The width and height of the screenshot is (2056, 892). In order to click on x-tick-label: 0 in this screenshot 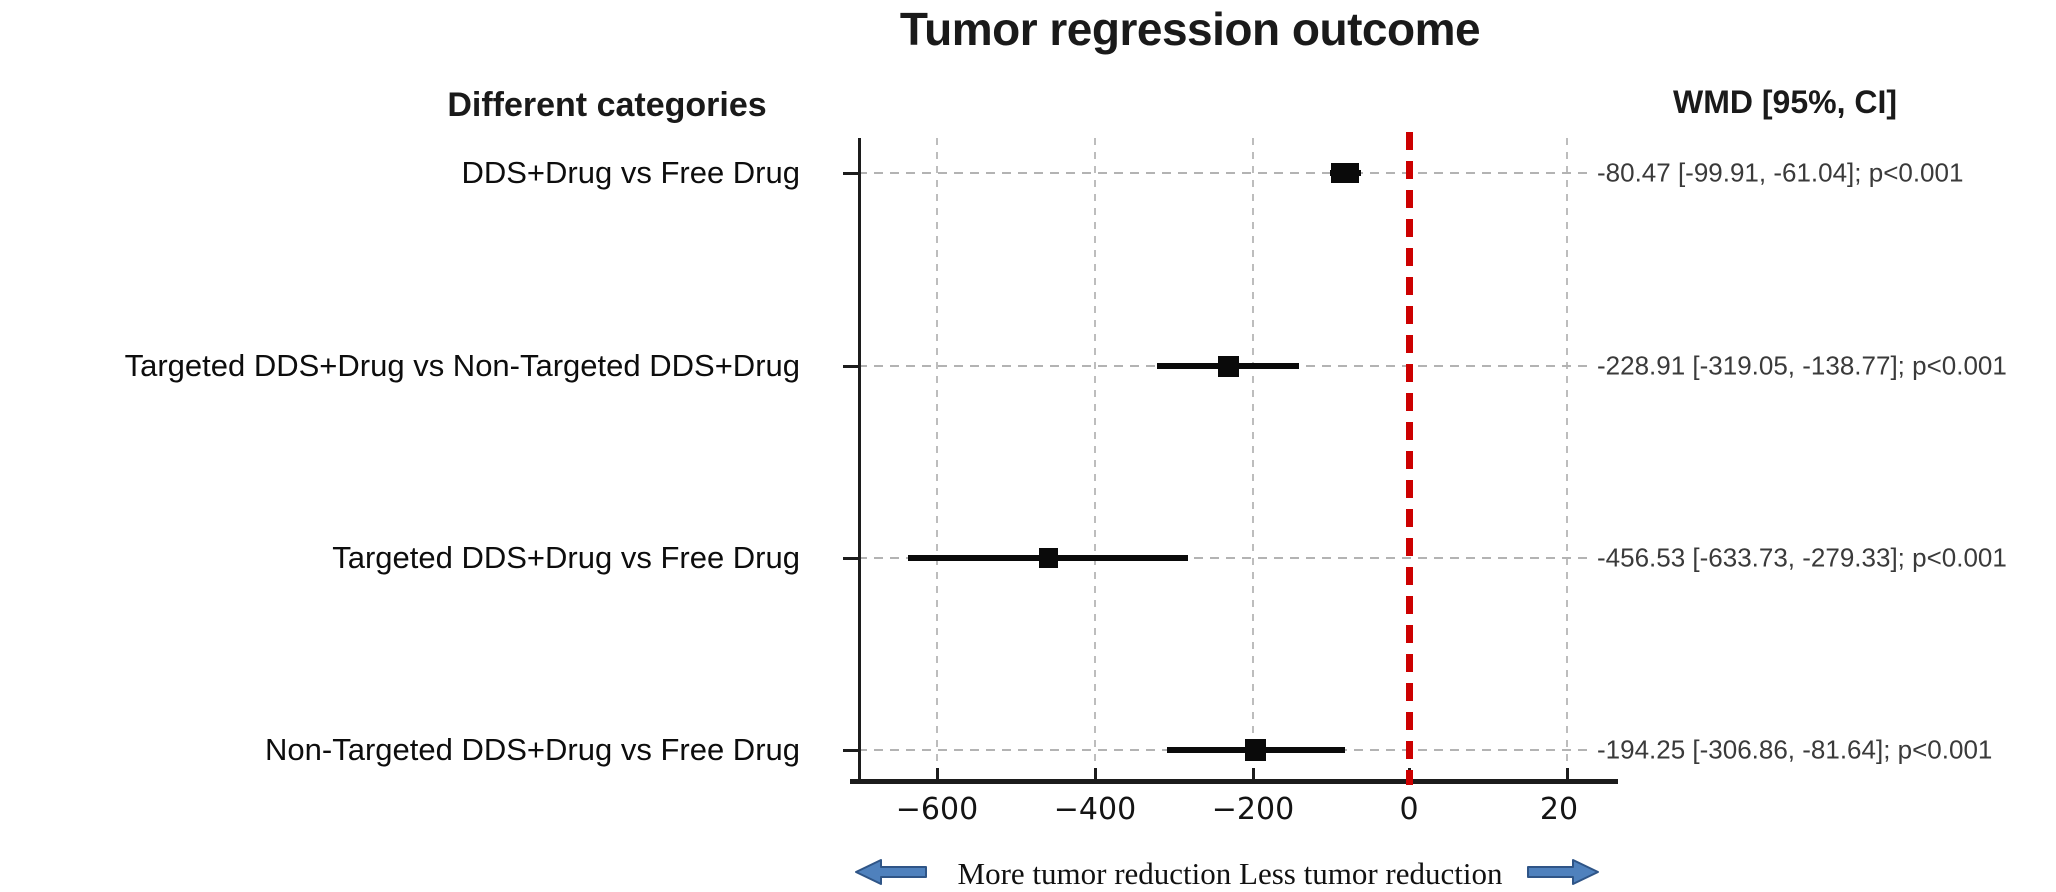, I will do `click(1409, 809)`.